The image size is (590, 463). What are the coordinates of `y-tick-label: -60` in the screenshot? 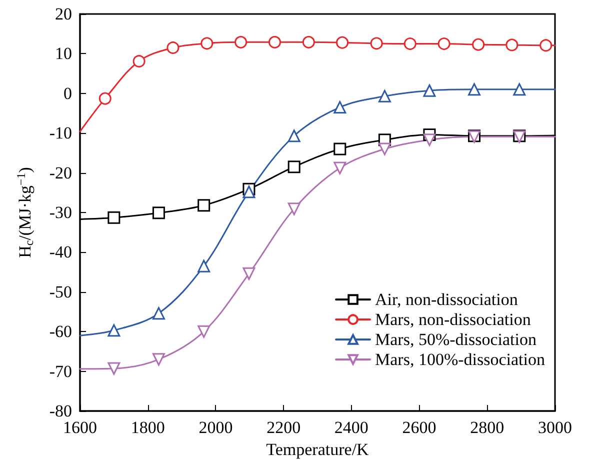 It's located at (60, 332).